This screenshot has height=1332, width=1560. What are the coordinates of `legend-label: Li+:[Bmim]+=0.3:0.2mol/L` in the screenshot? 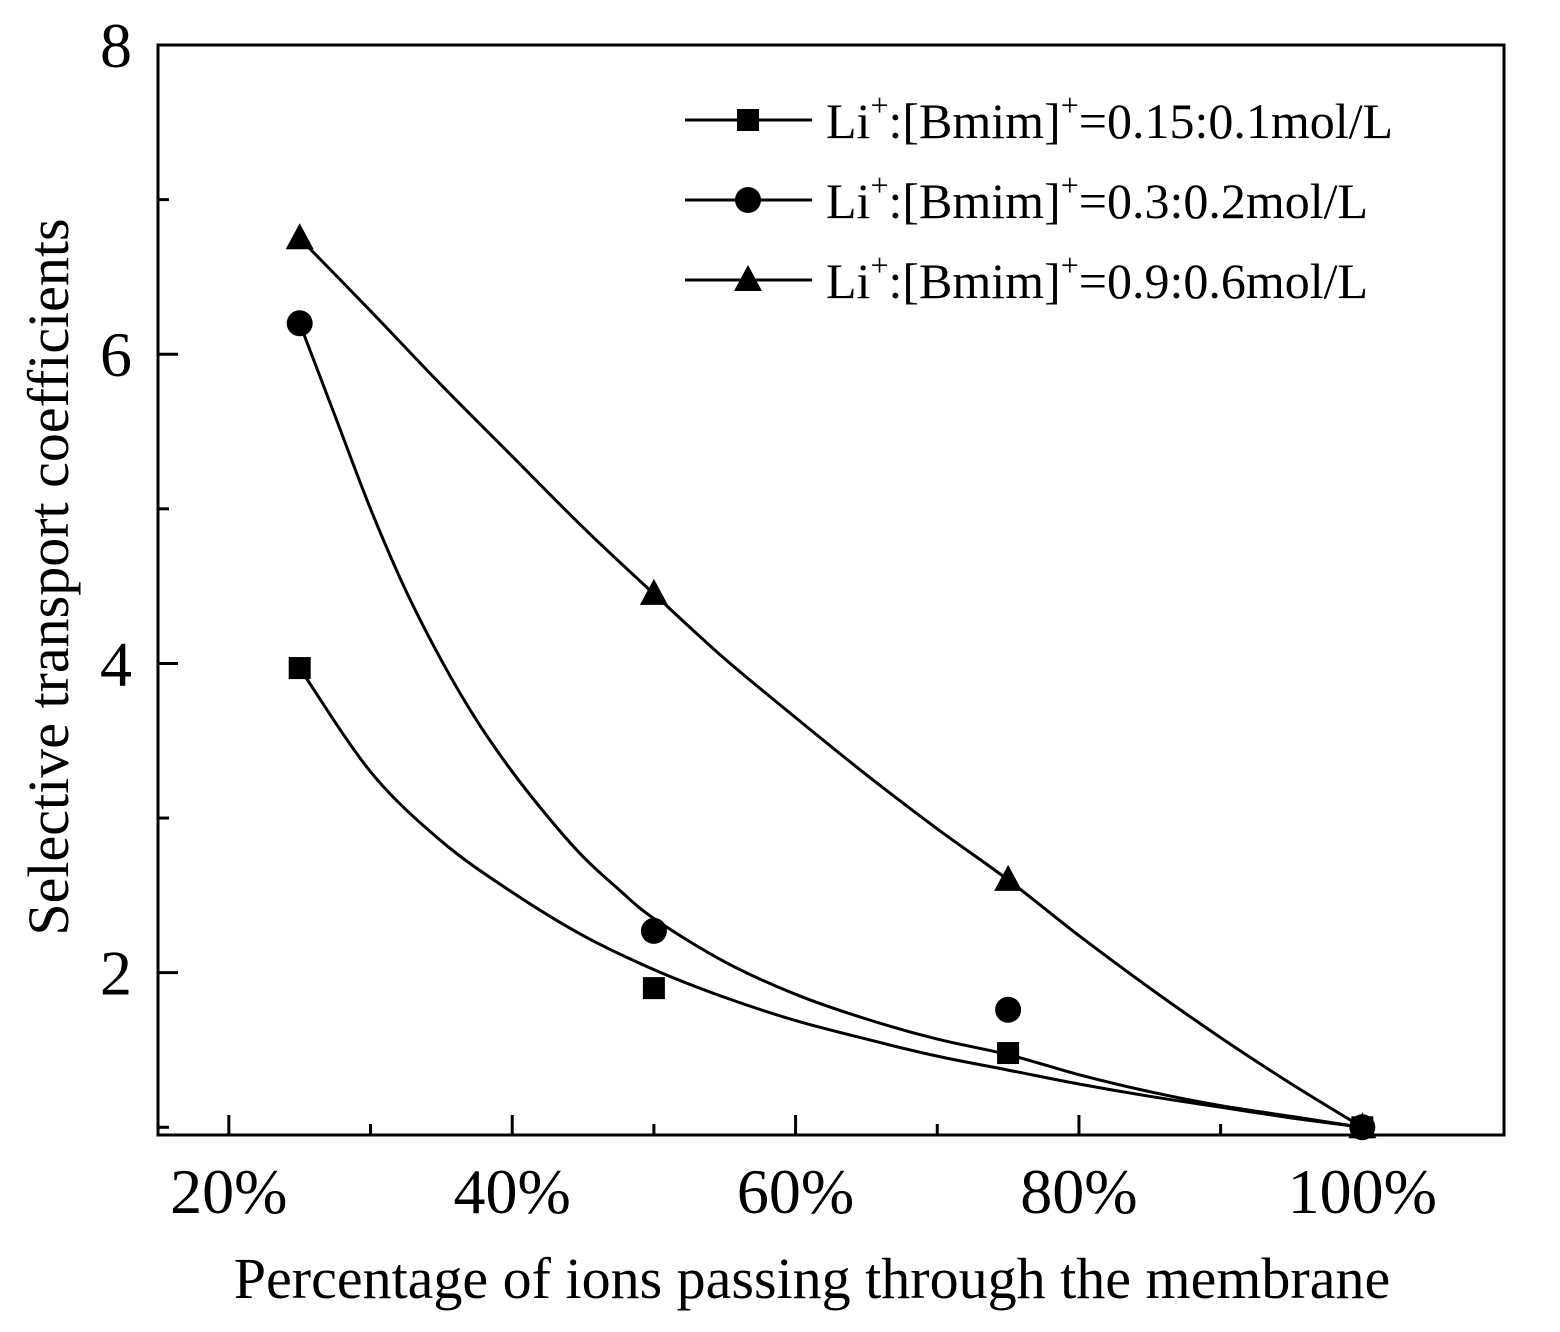 It's located at (1097, 198).